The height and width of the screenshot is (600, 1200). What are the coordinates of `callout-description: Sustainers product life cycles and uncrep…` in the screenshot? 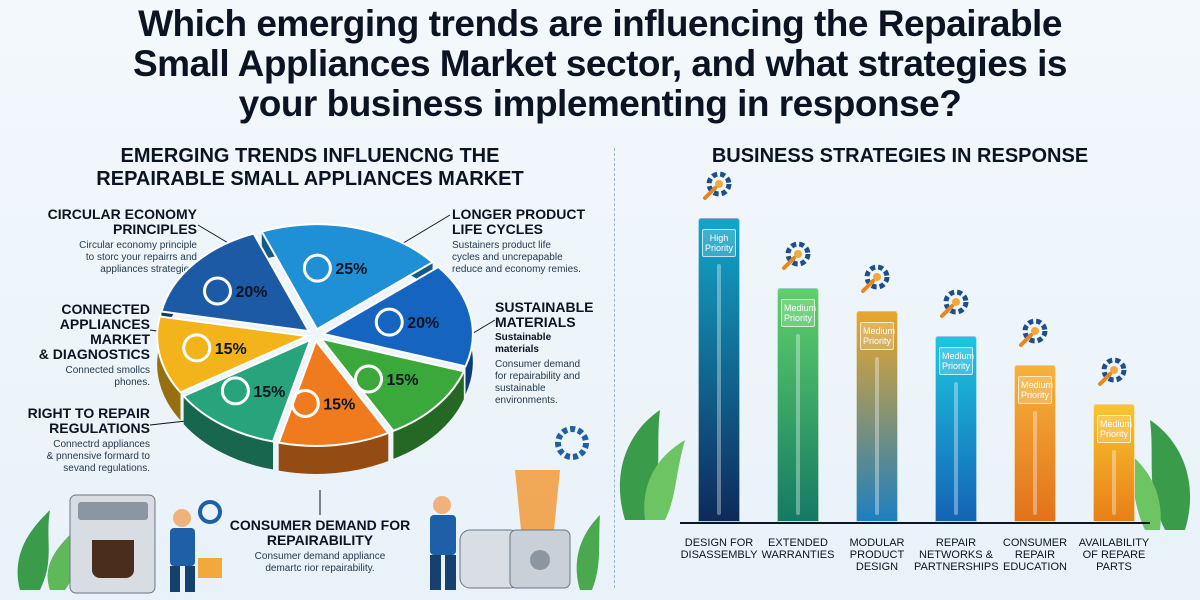 It's located at (516, 257).